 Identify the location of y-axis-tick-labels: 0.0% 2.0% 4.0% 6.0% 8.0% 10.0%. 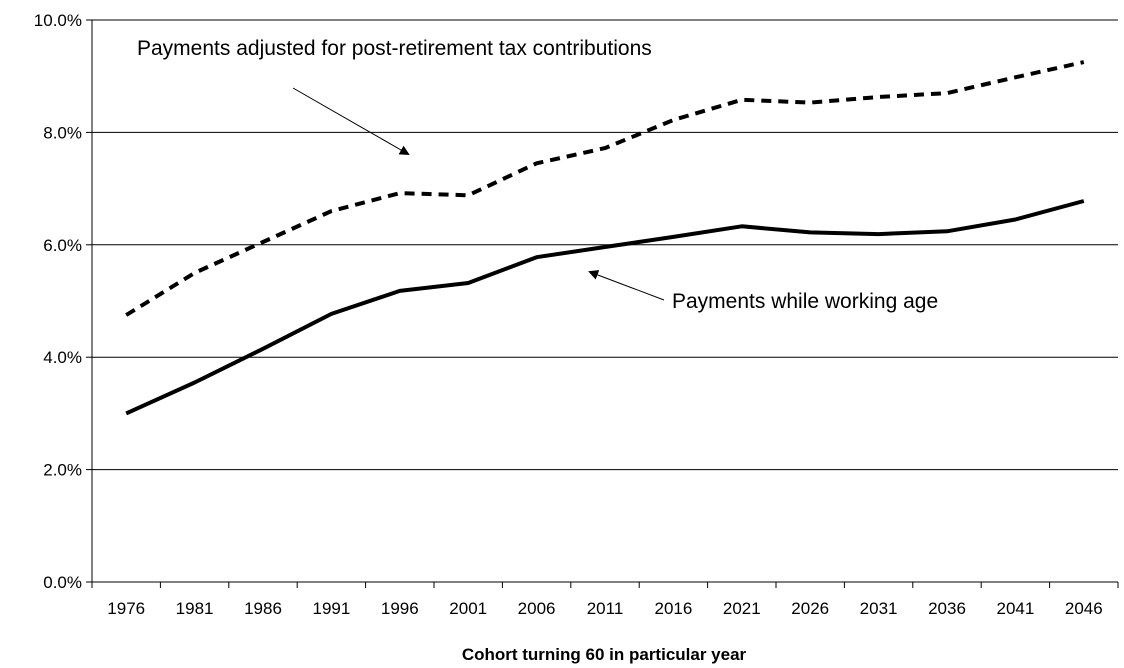
(58, 301).